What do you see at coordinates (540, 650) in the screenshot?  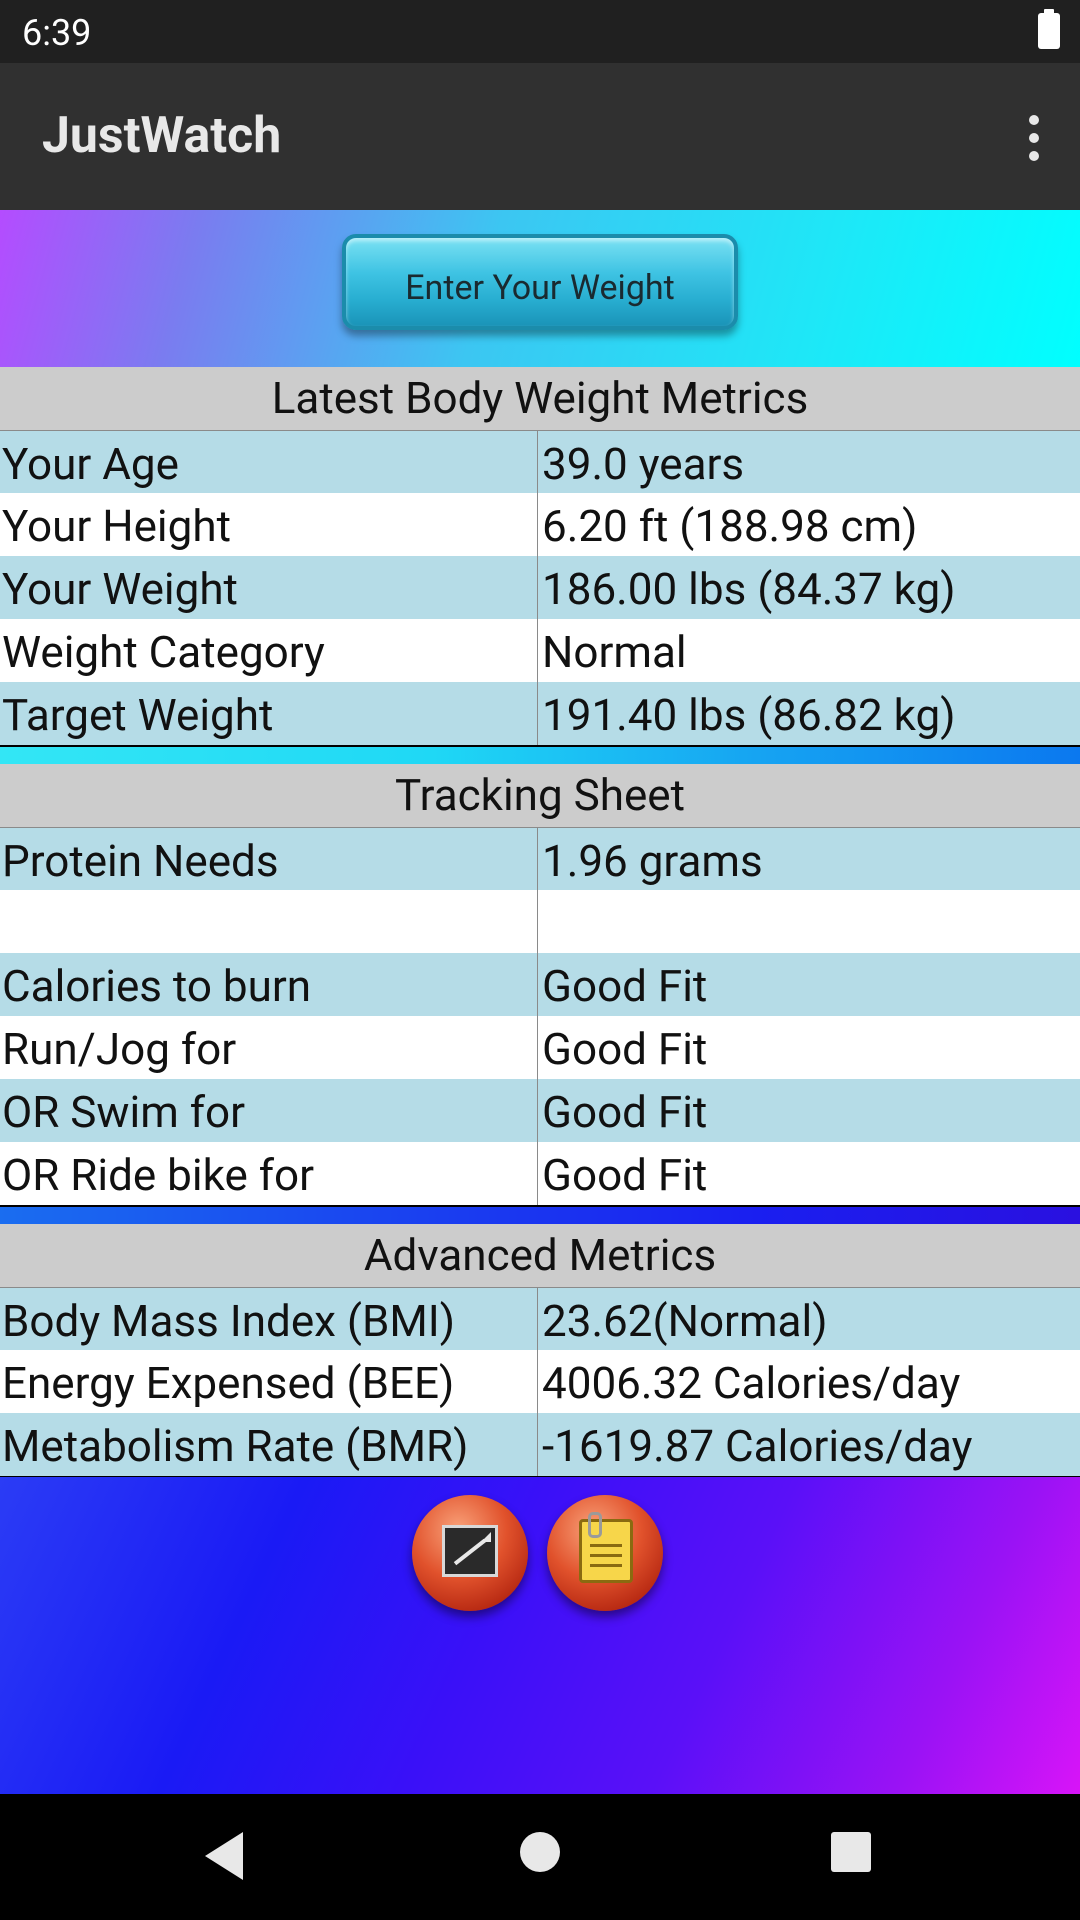 I see `table-row: Weight Category Normal` at bounding box center [540, 650].